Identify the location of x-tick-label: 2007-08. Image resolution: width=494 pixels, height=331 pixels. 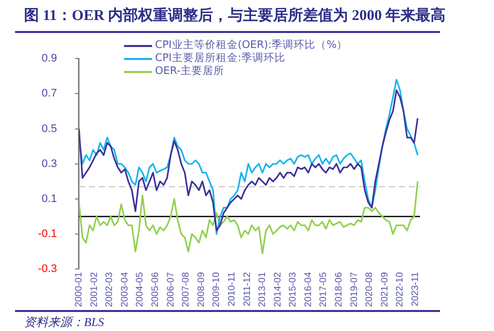
(186, 290).